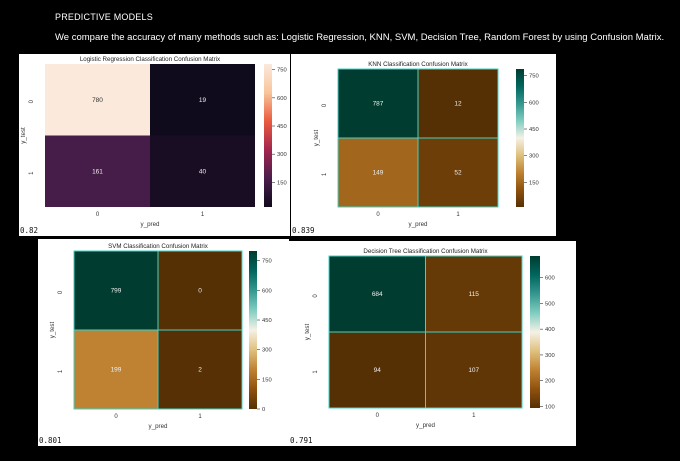 Image resolution: width=680 pixels, height=461 pixels. I want to click on cell-value: 787, so click(378, 104).